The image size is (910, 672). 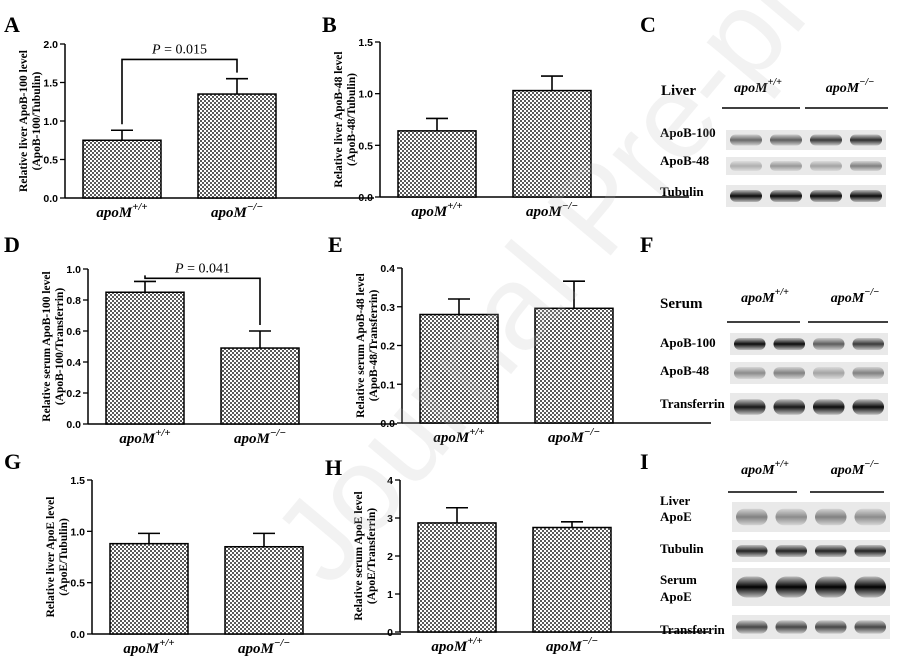 I want to click on y-tick-label: 3, so click(x=390, y=519).